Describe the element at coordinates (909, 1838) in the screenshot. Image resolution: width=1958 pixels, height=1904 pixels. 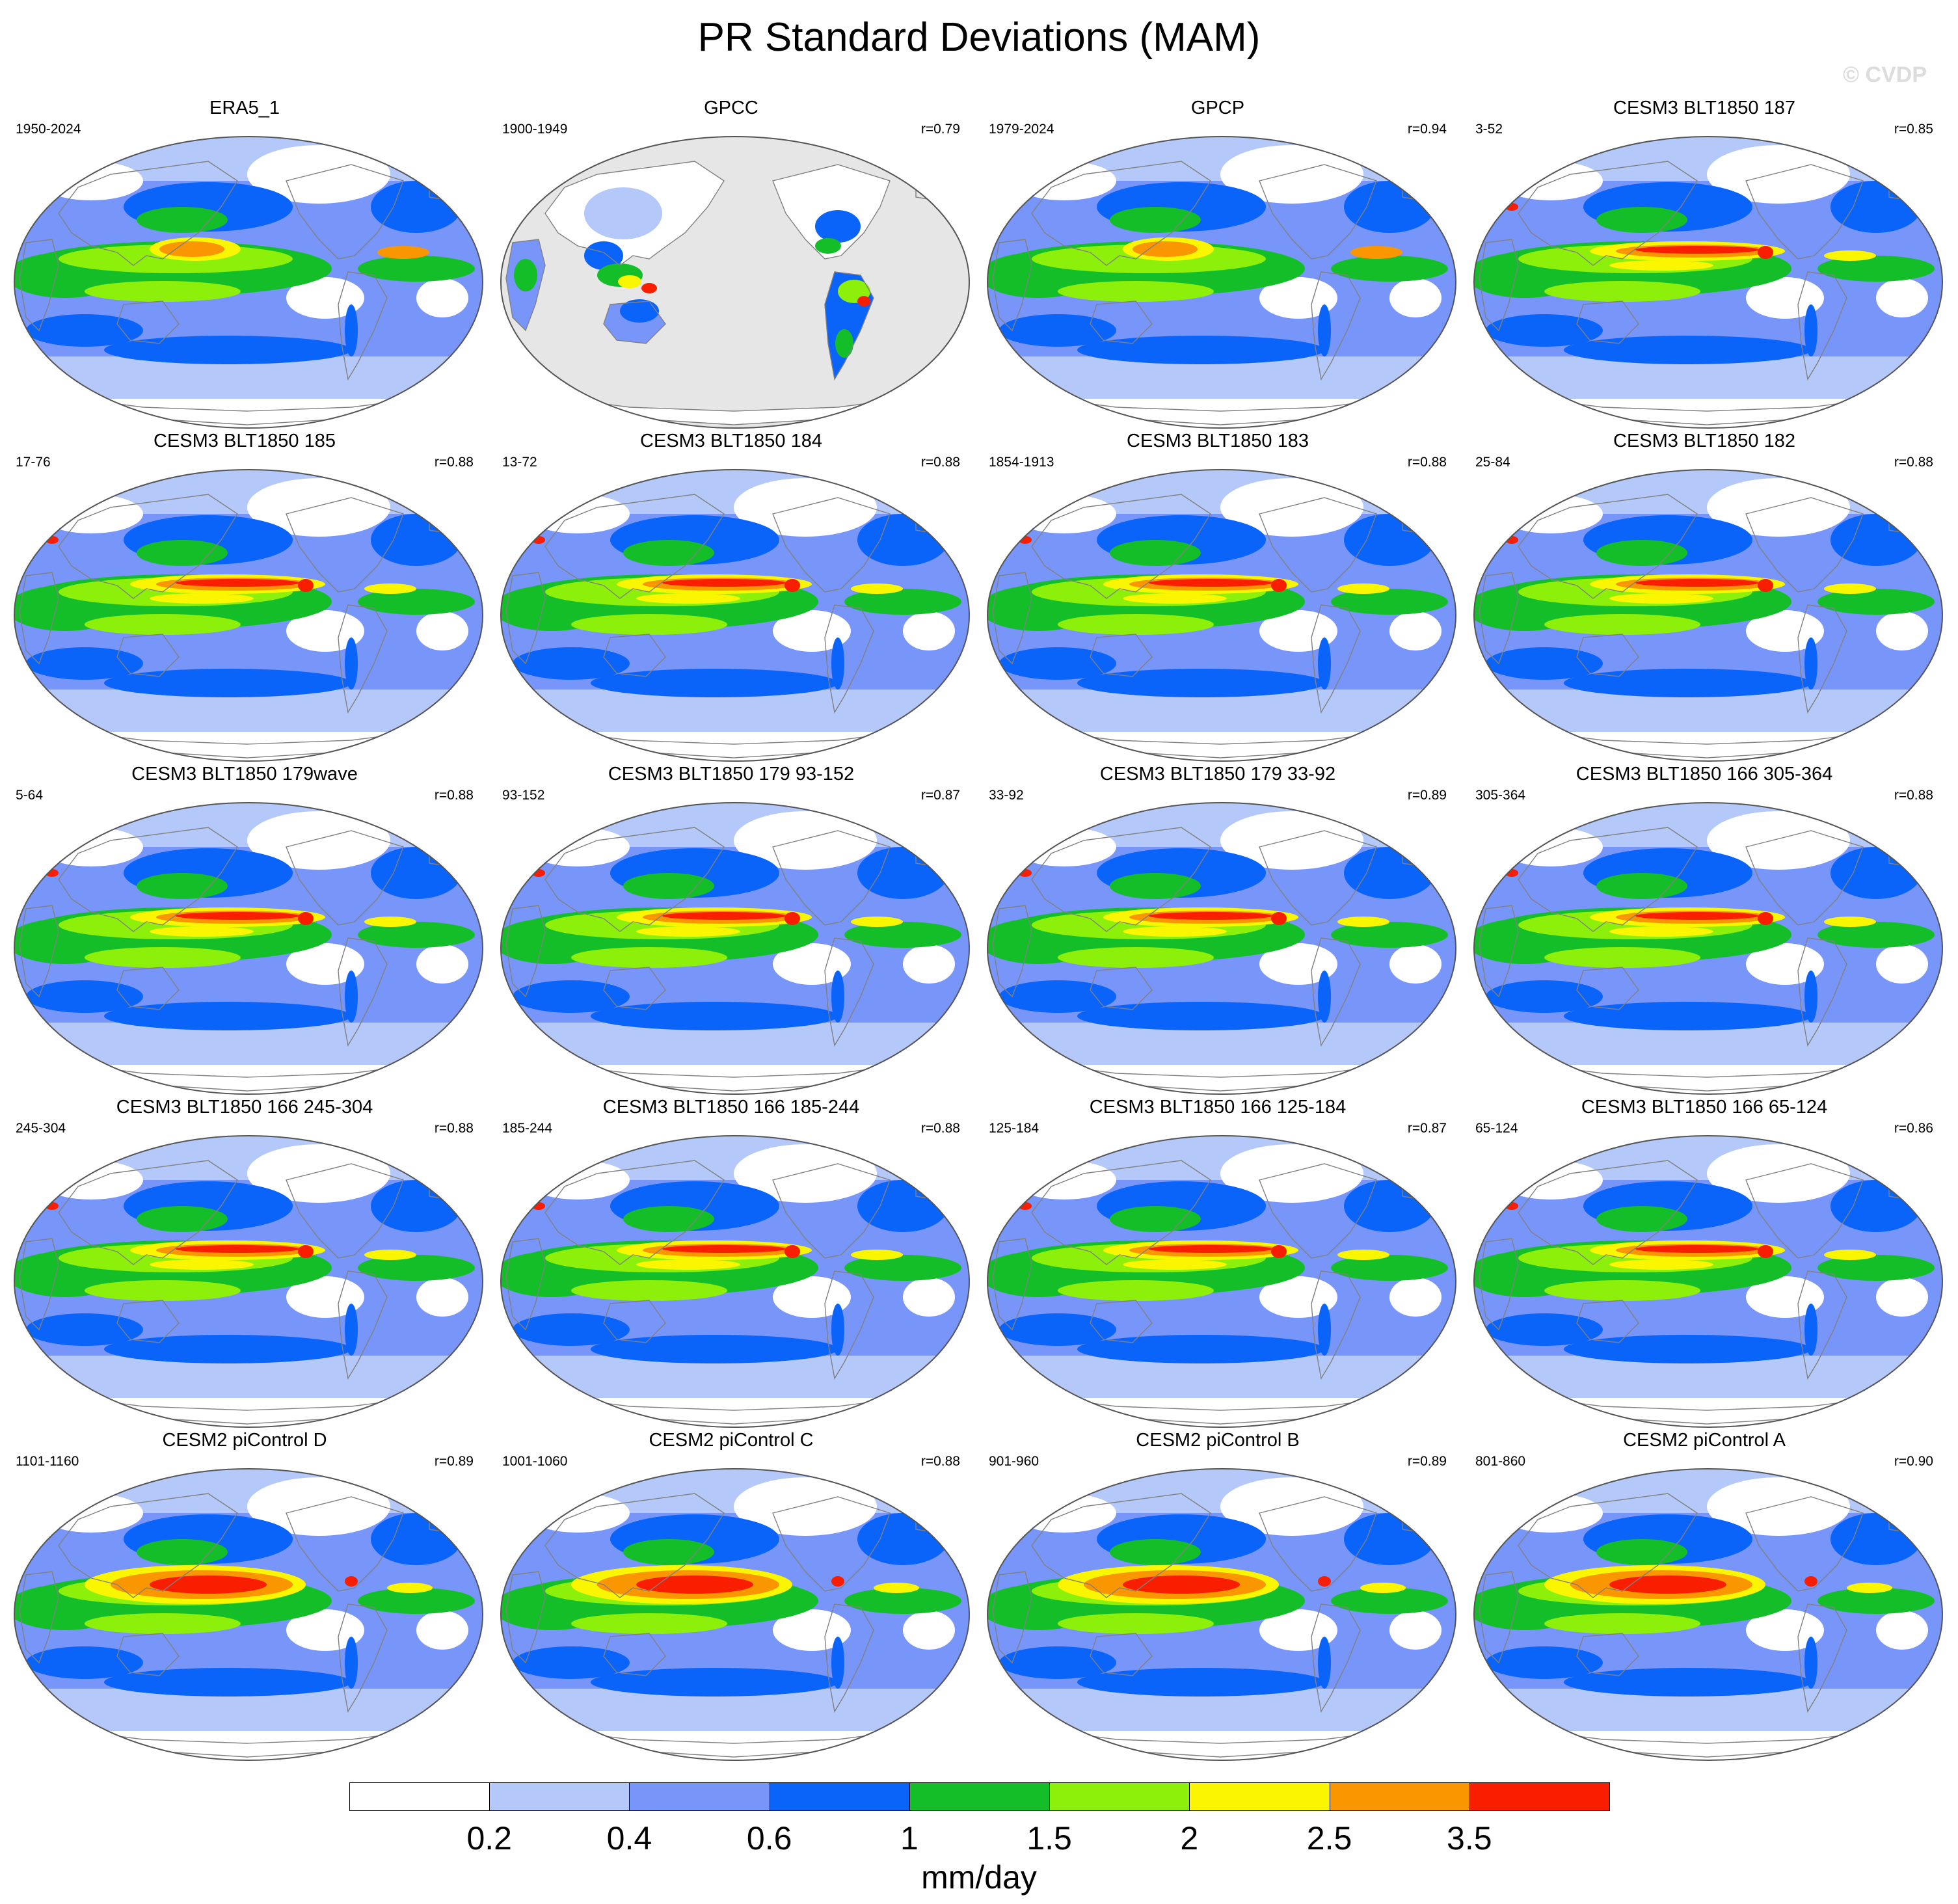
I see `colorbar-tick-label: 1` at that location.